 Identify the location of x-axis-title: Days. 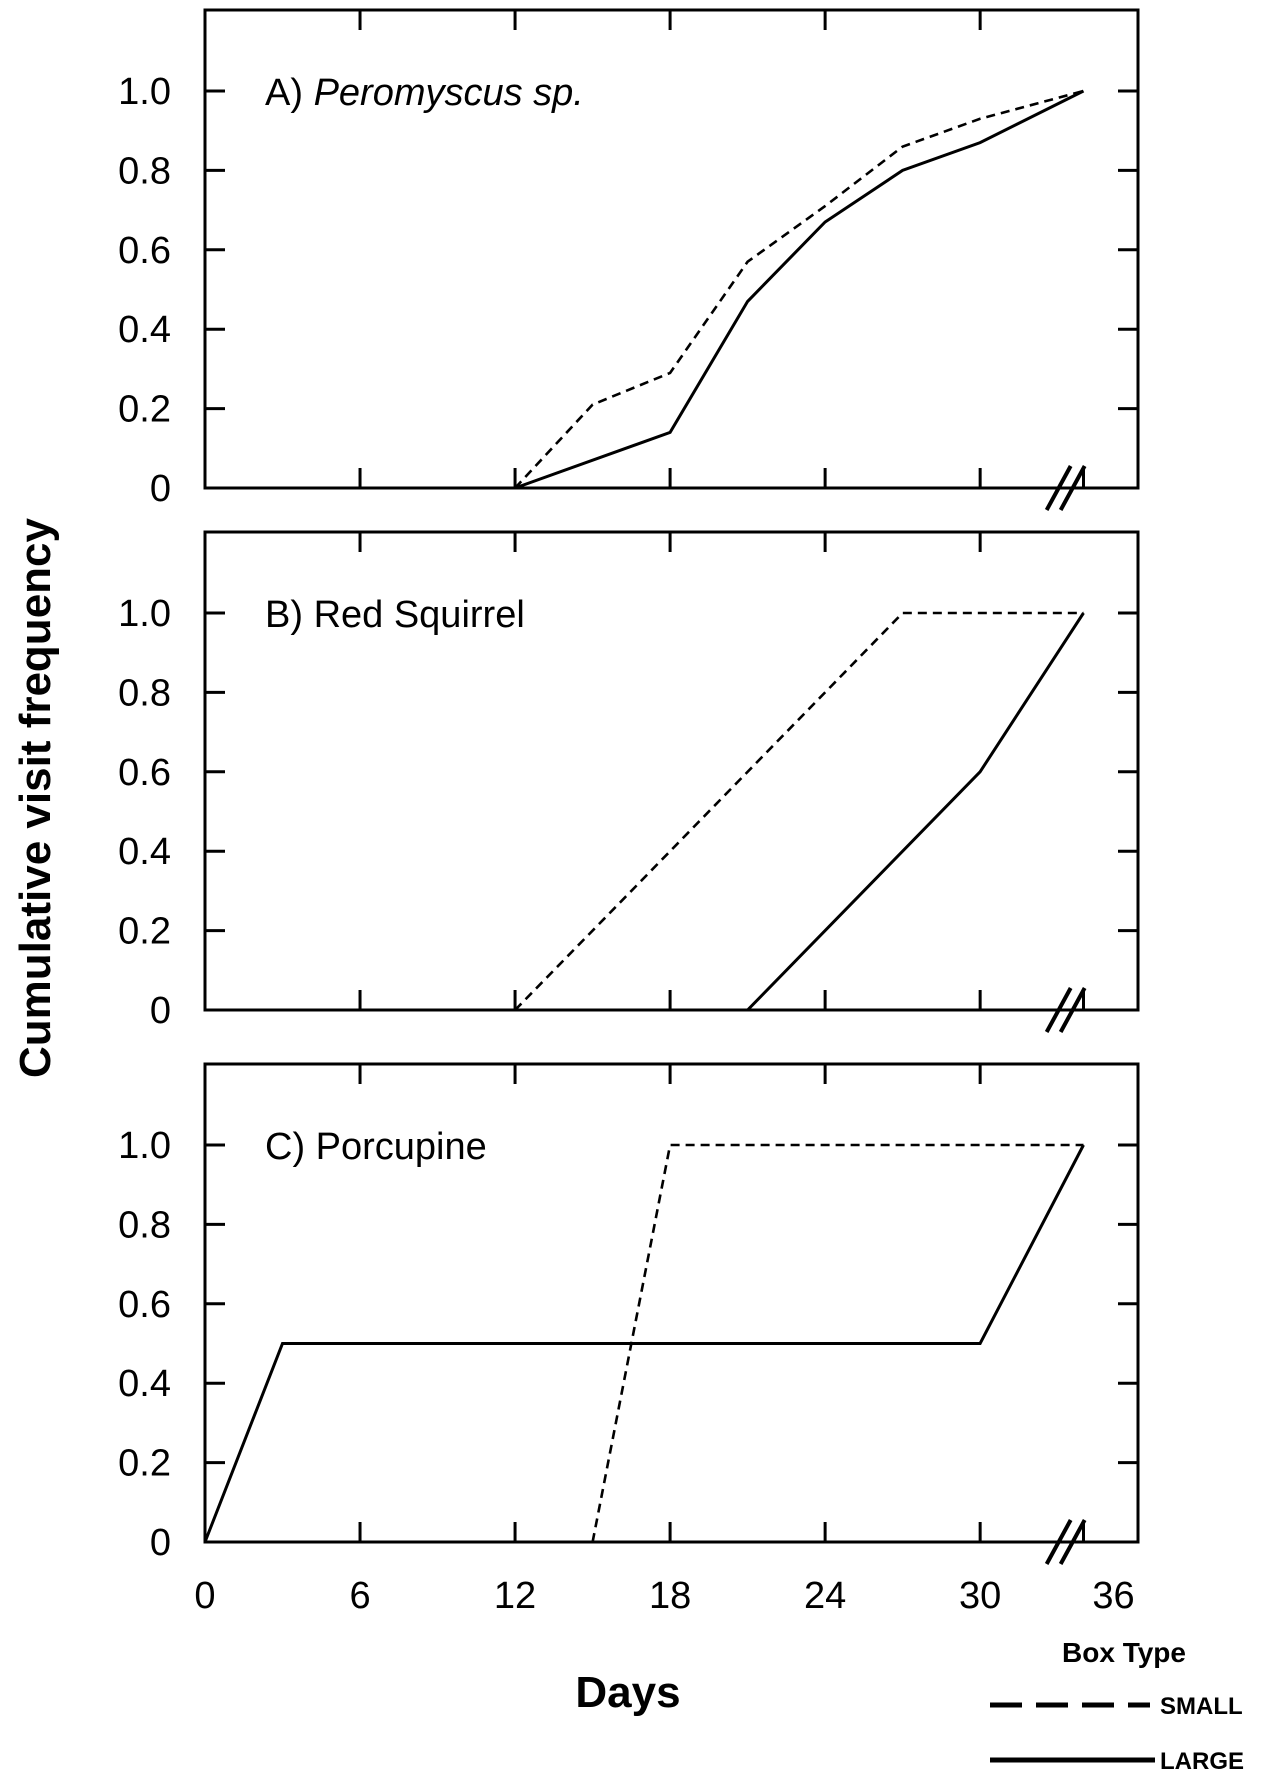
(627, 1692).